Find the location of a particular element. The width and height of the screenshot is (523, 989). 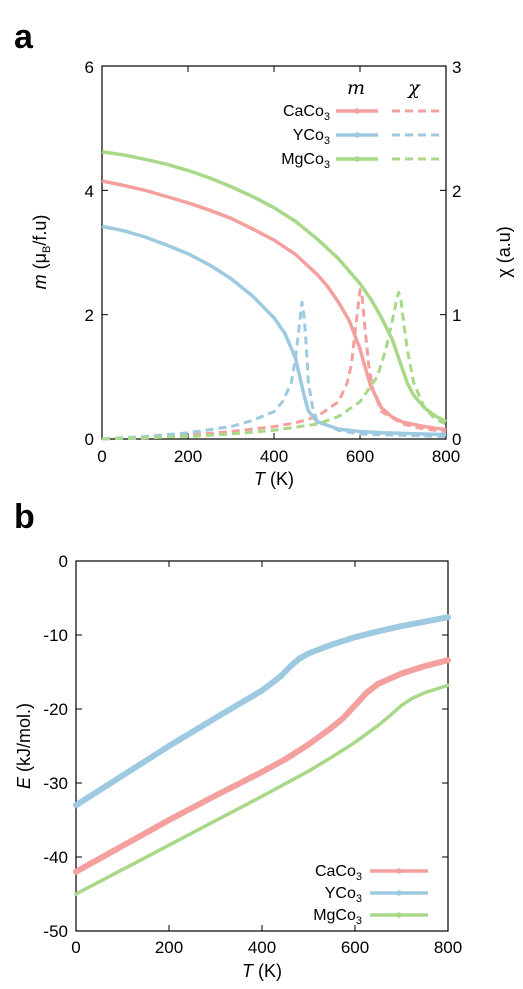

panel-a-y2-axis-label: χ (a.u) is located at coordinates (504, 251).